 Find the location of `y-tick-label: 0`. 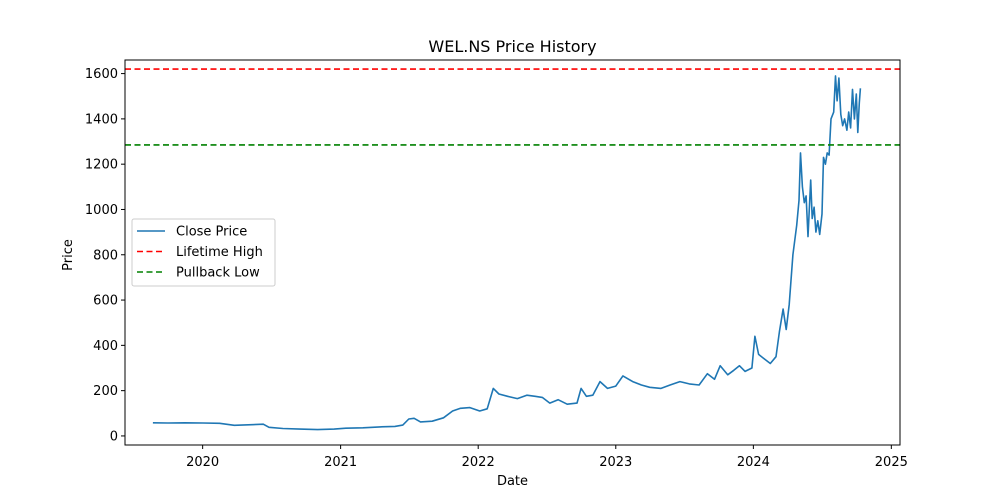

y-tick-label: 0 is located at coordinates (114, 436).